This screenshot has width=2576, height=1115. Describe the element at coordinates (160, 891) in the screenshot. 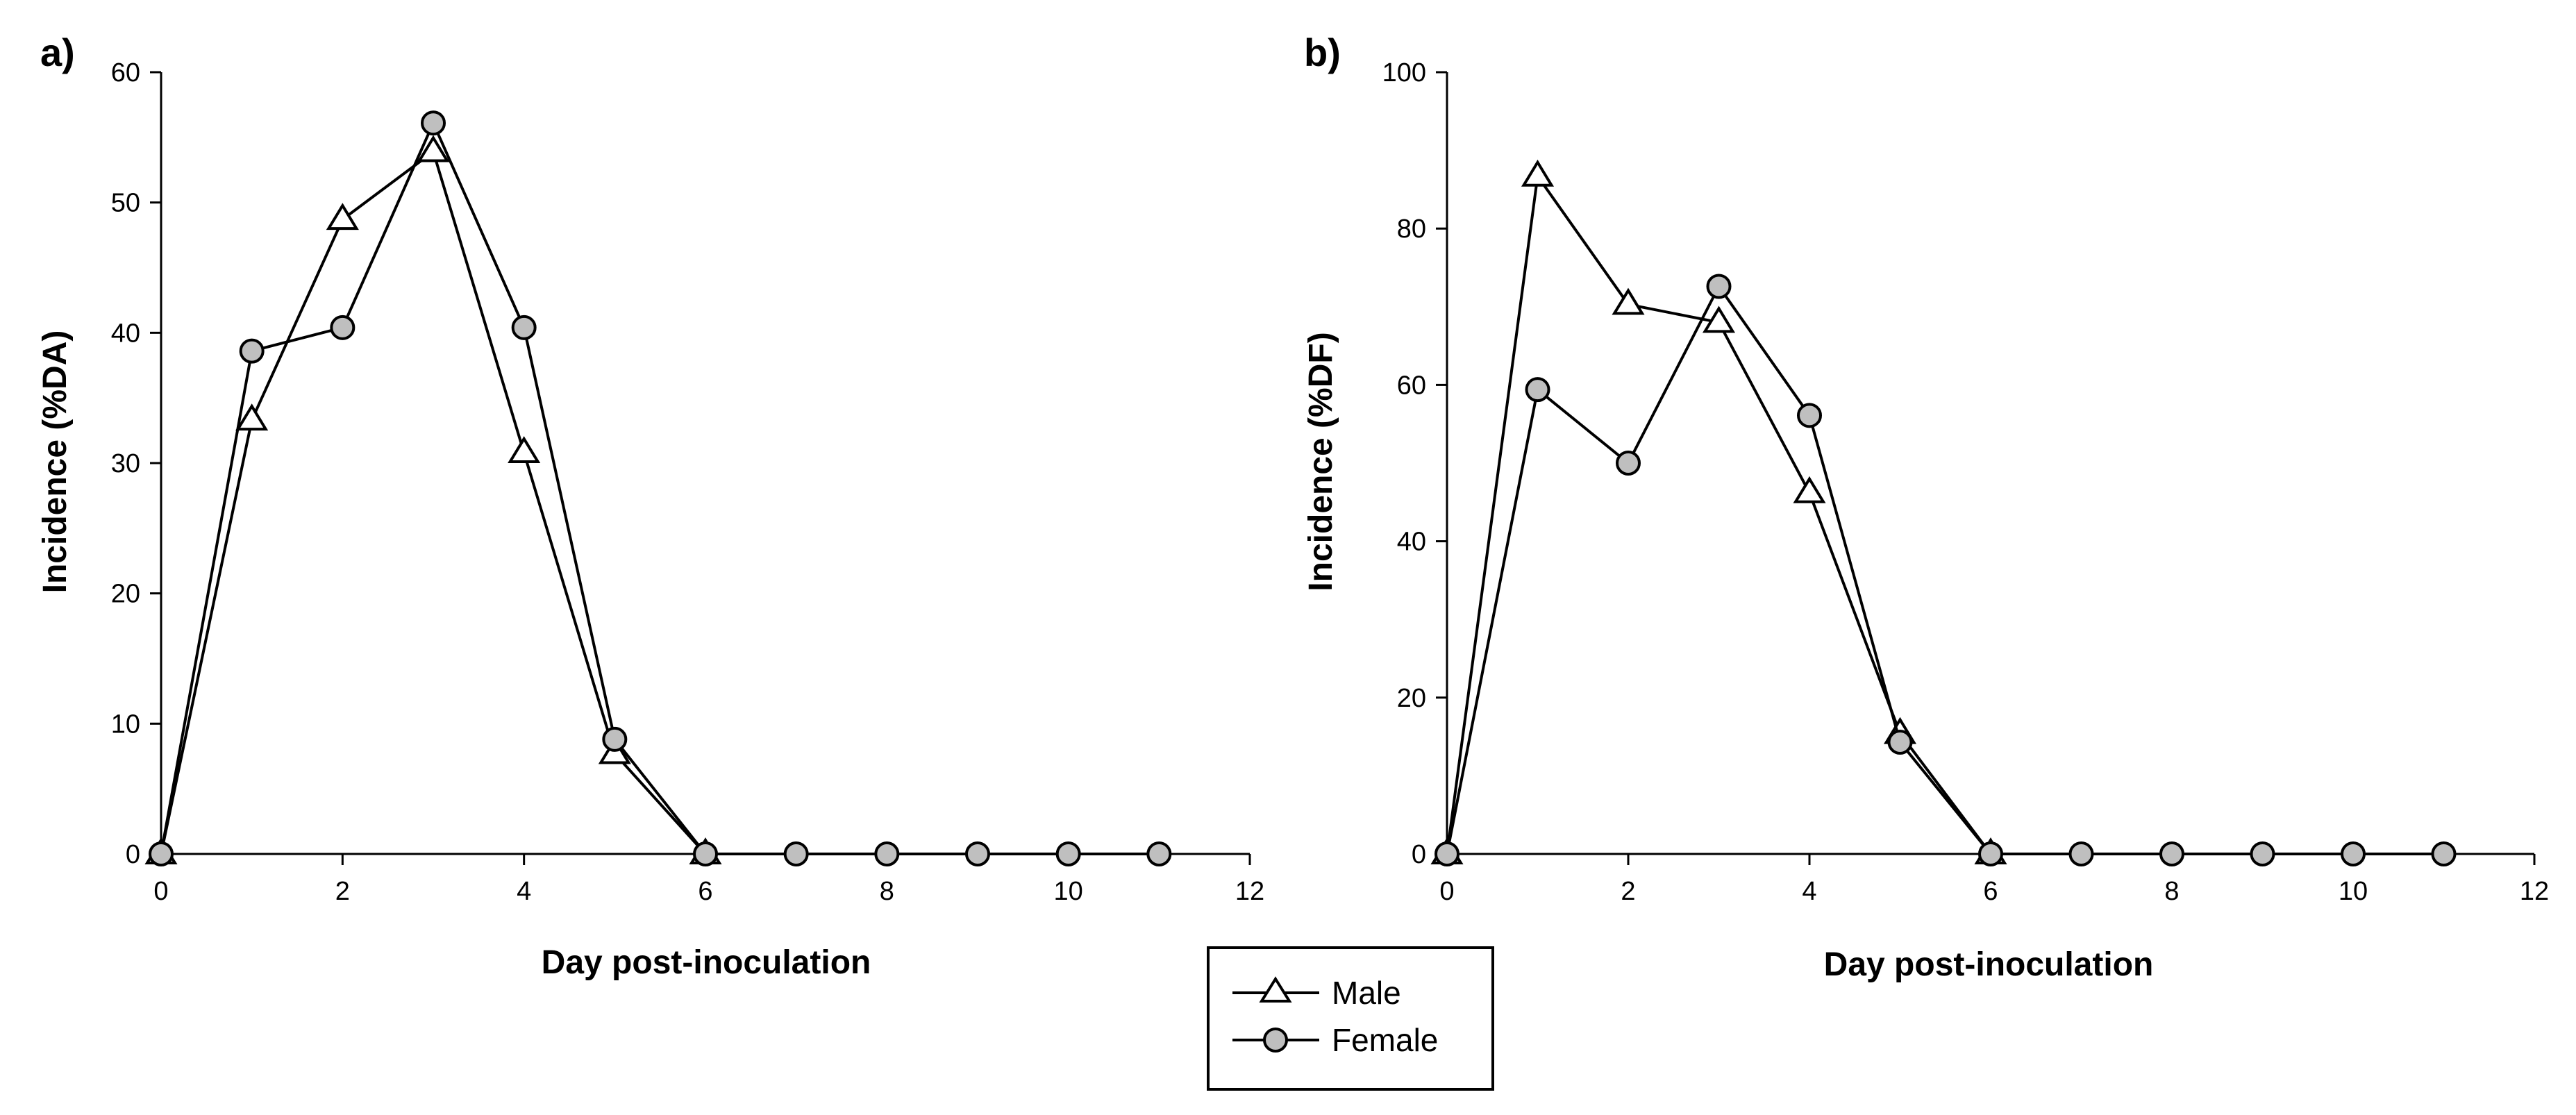

I see `x-tick-label-a: 0` at that location.